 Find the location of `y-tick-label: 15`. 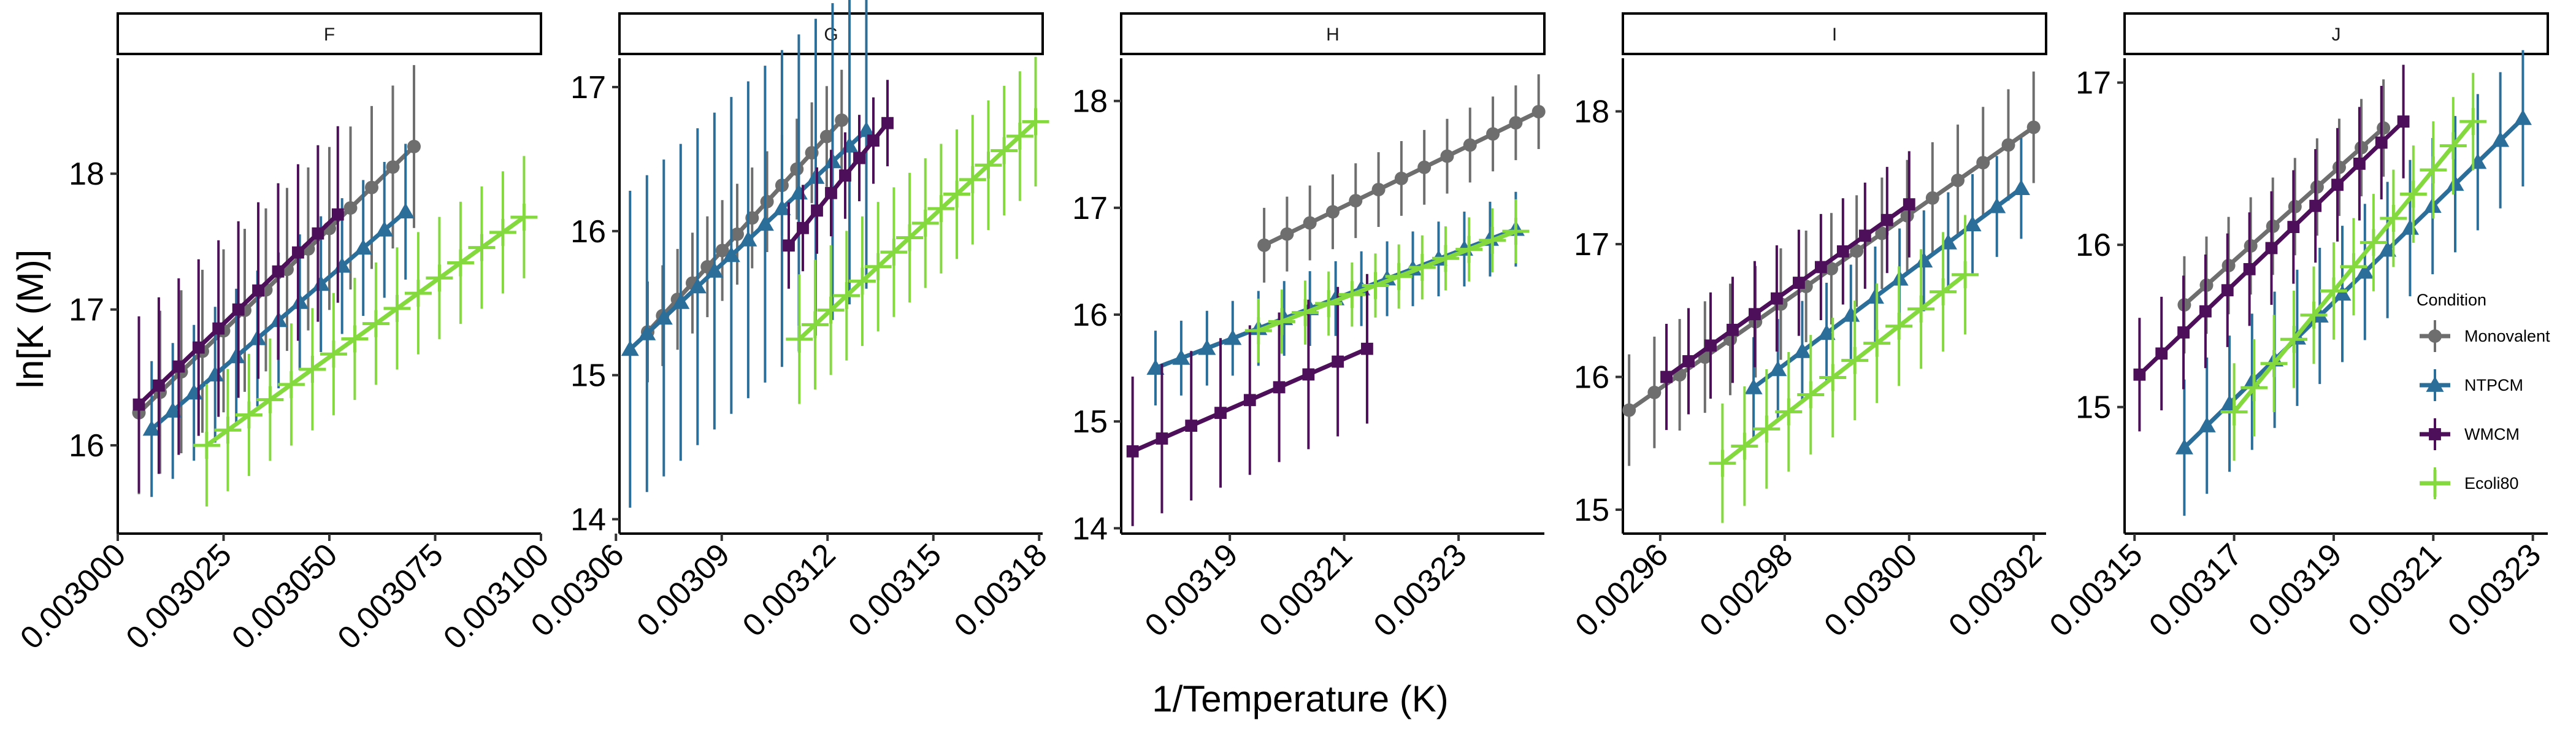

y-tick-label: 15 is located at coordinates (1591, 510).